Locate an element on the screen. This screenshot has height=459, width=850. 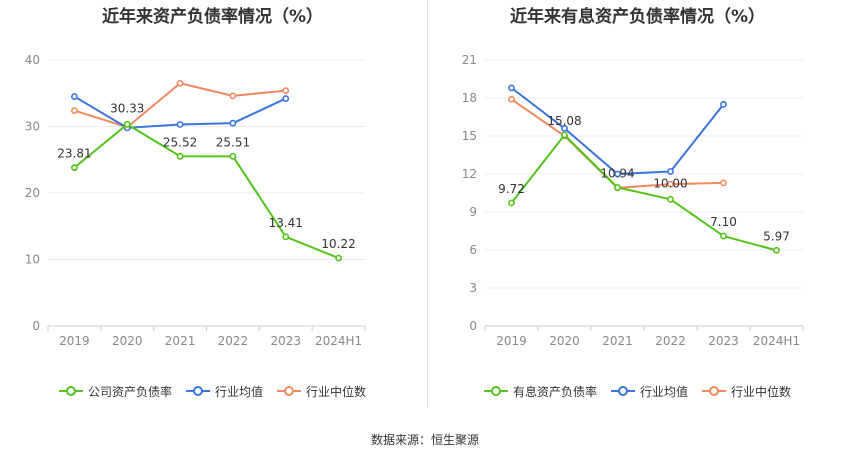
y-tick-label: 15 is located at coordinates (469, 136).